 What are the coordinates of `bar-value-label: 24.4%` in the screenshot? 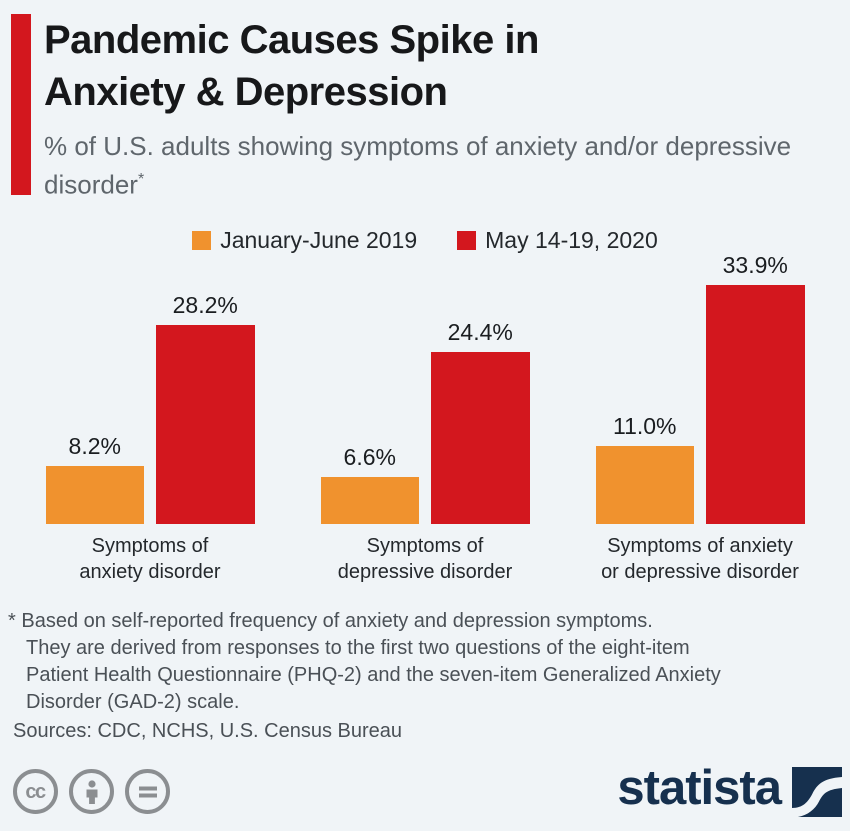 It's located at (480, 331).